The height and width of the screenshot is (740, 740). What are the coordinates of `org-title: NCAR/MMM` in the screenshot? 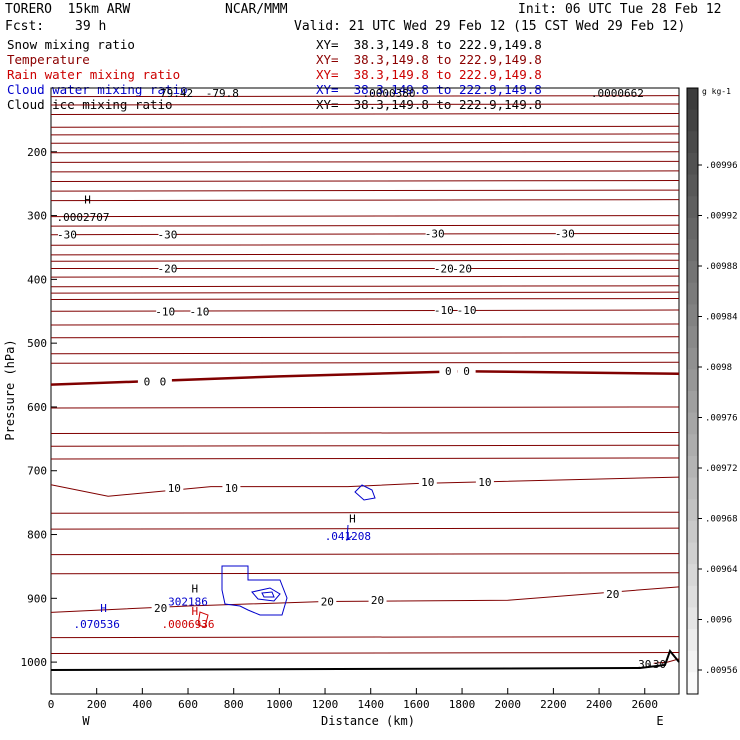 It's located at (256, 9).